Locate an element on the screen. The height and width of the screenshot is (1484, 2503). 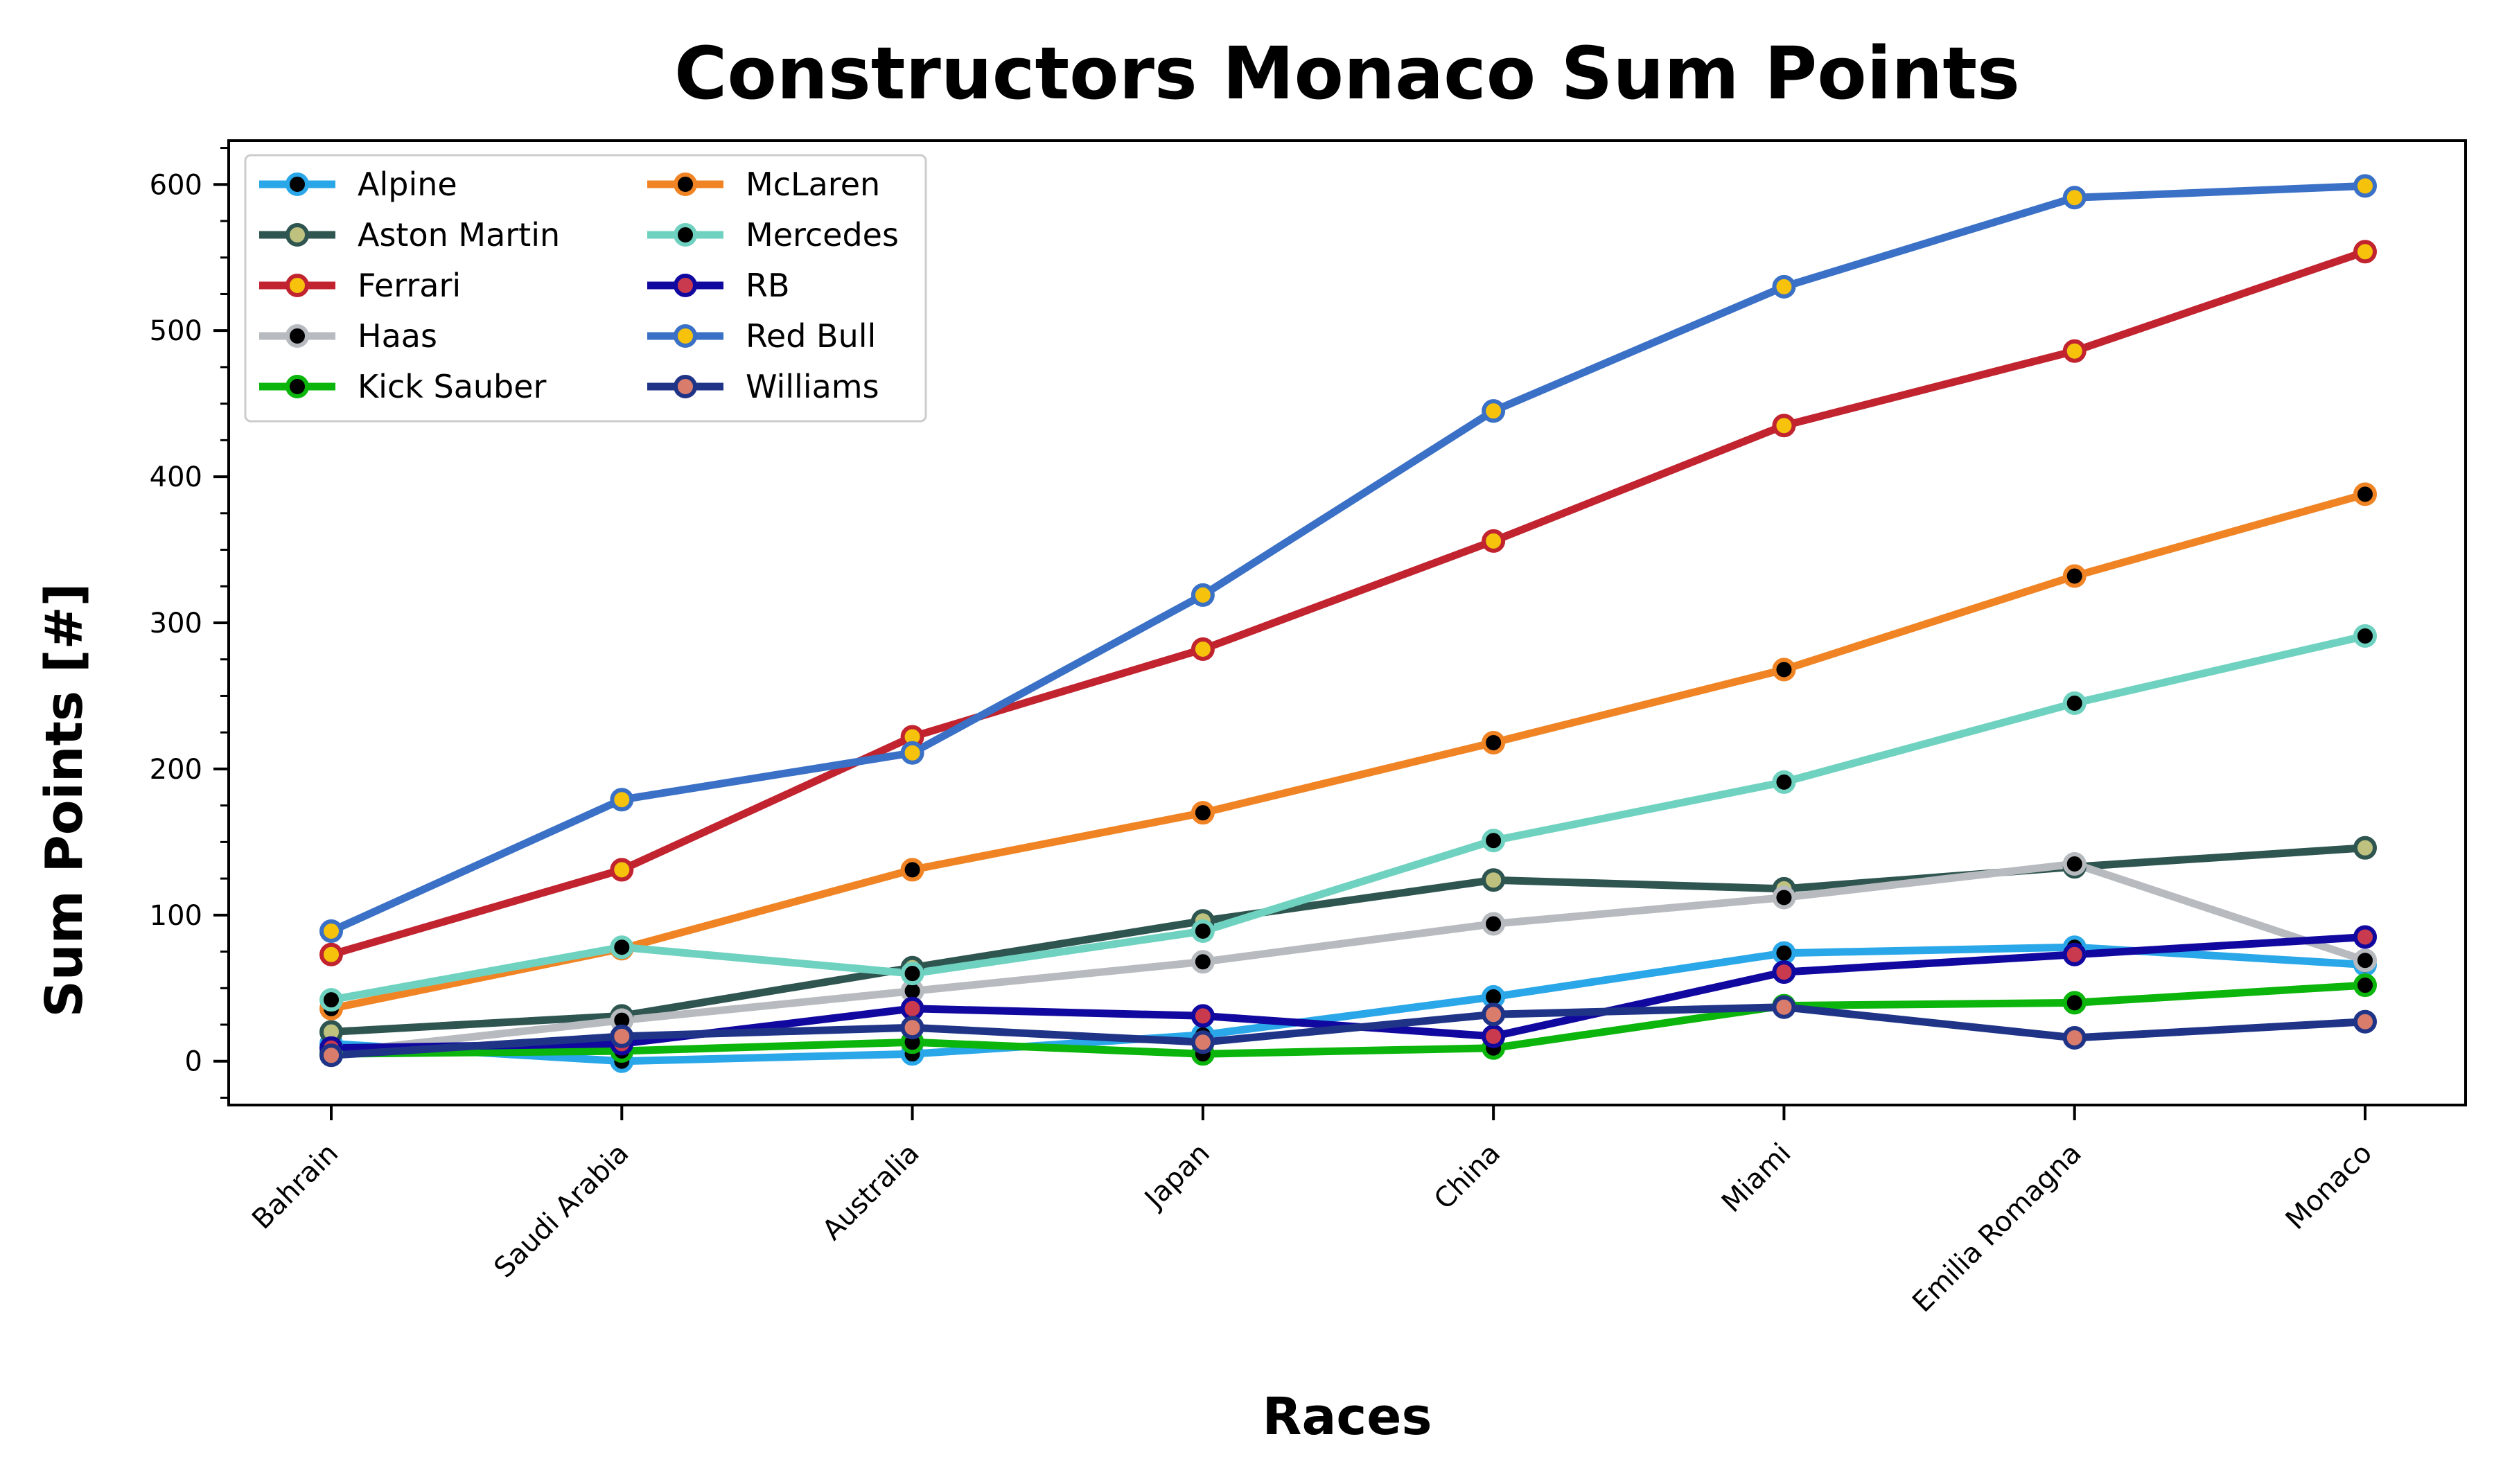
legend-label: Williams is located at coordinates (812, 386).